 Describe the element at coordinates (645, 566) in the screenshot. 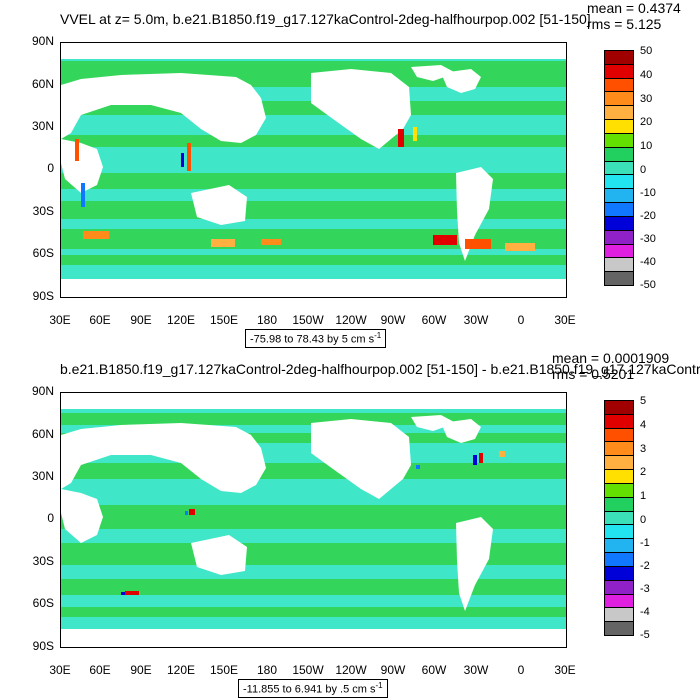

I see `colorbar-label: -2` at that location.